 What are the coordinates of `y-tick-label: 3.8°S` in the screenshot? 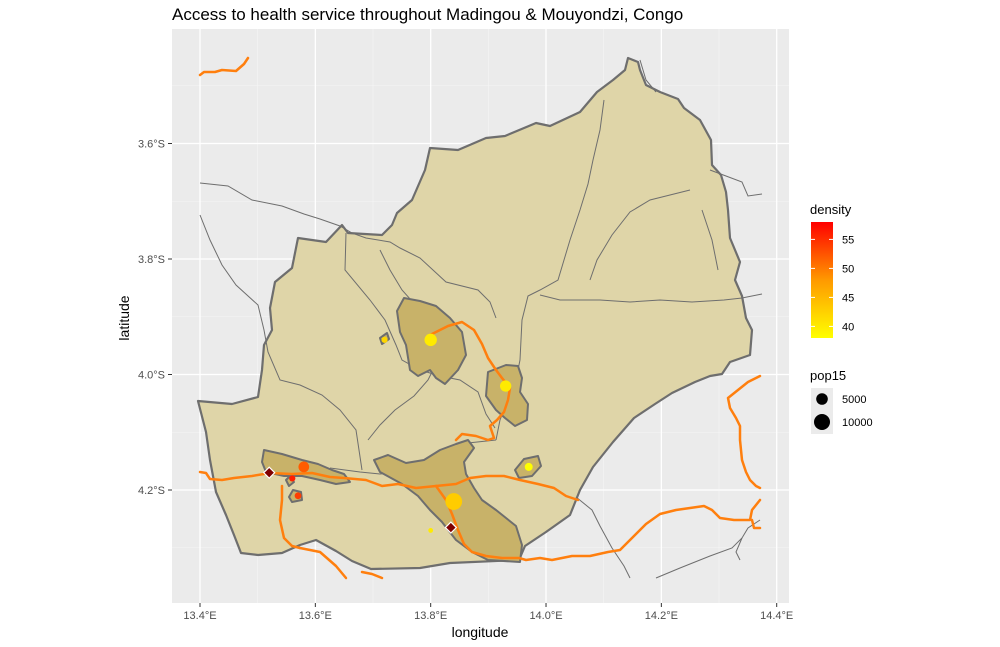 It's located at (151, 260).